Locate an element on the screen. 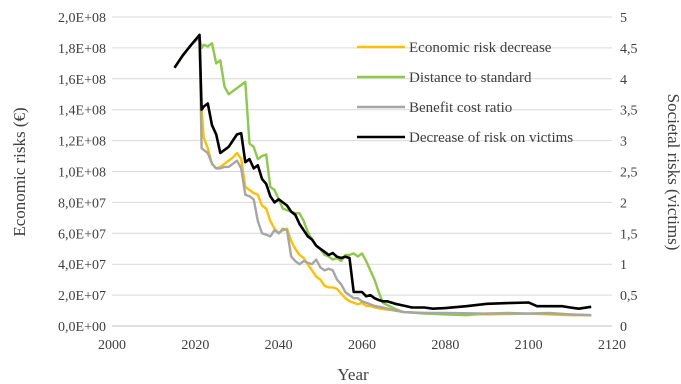 The height and width of the screenshot is (384, 681). x-tick-label: 2060 is located at coordinates (362, 345).